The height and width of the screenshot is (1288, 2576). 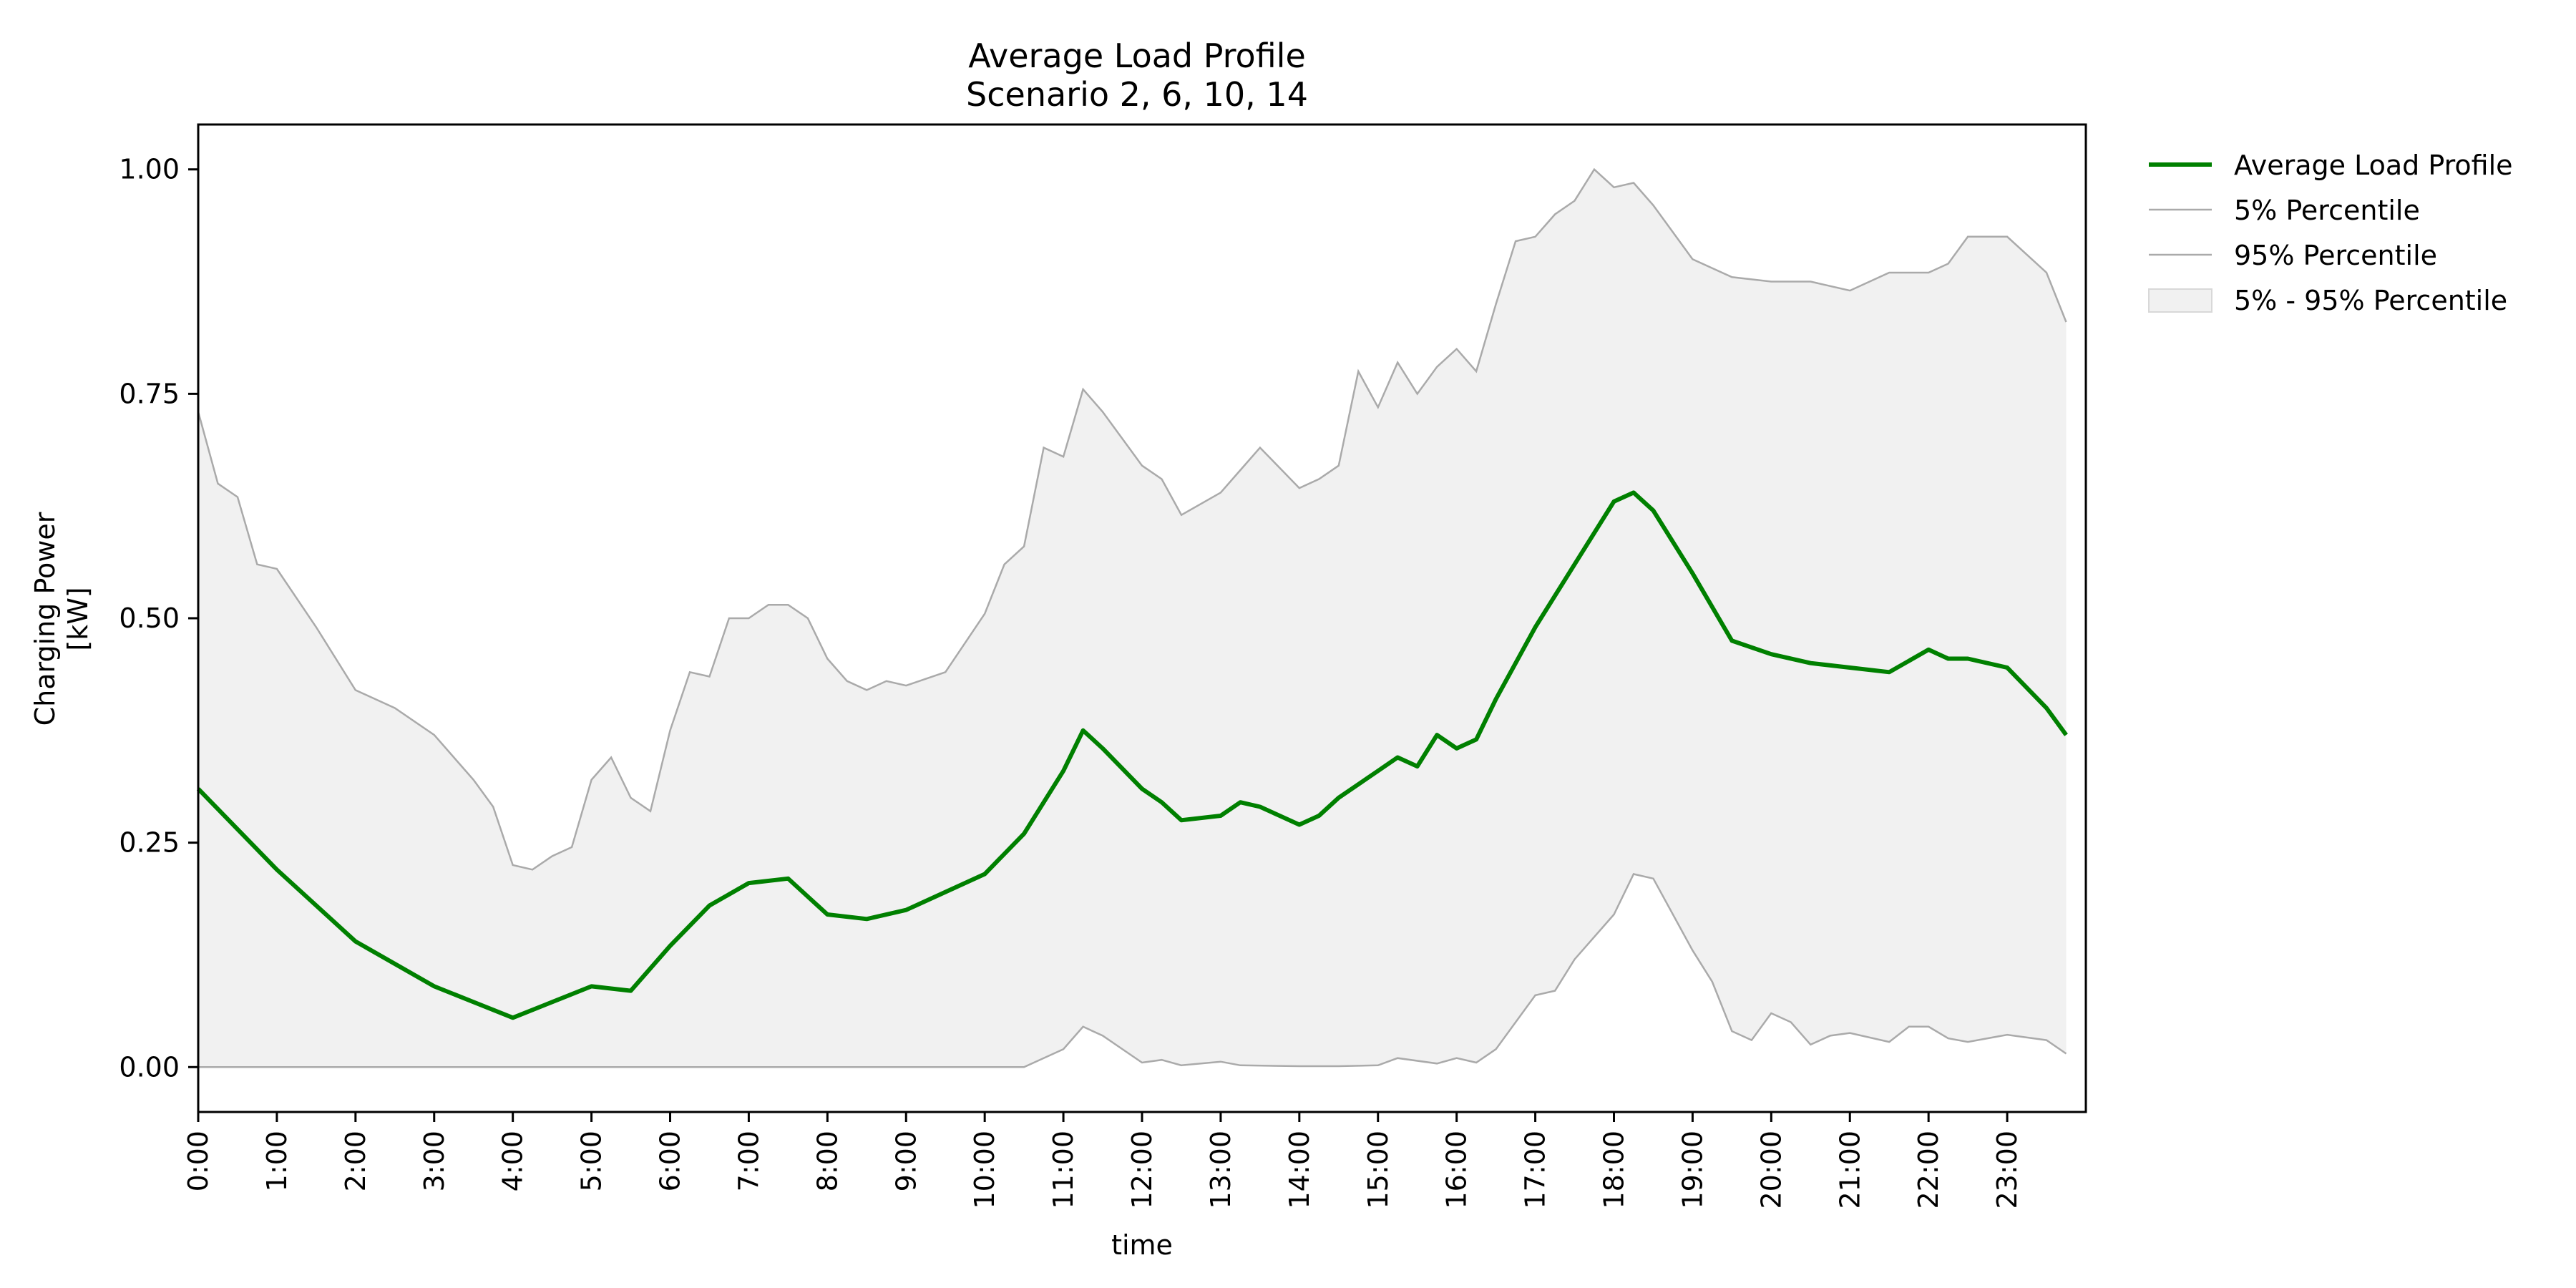 What do you see at coordinates (149, 169) in the screenshot?
I see `y-tick-label: 1.00` at bounding box center [149, 169].